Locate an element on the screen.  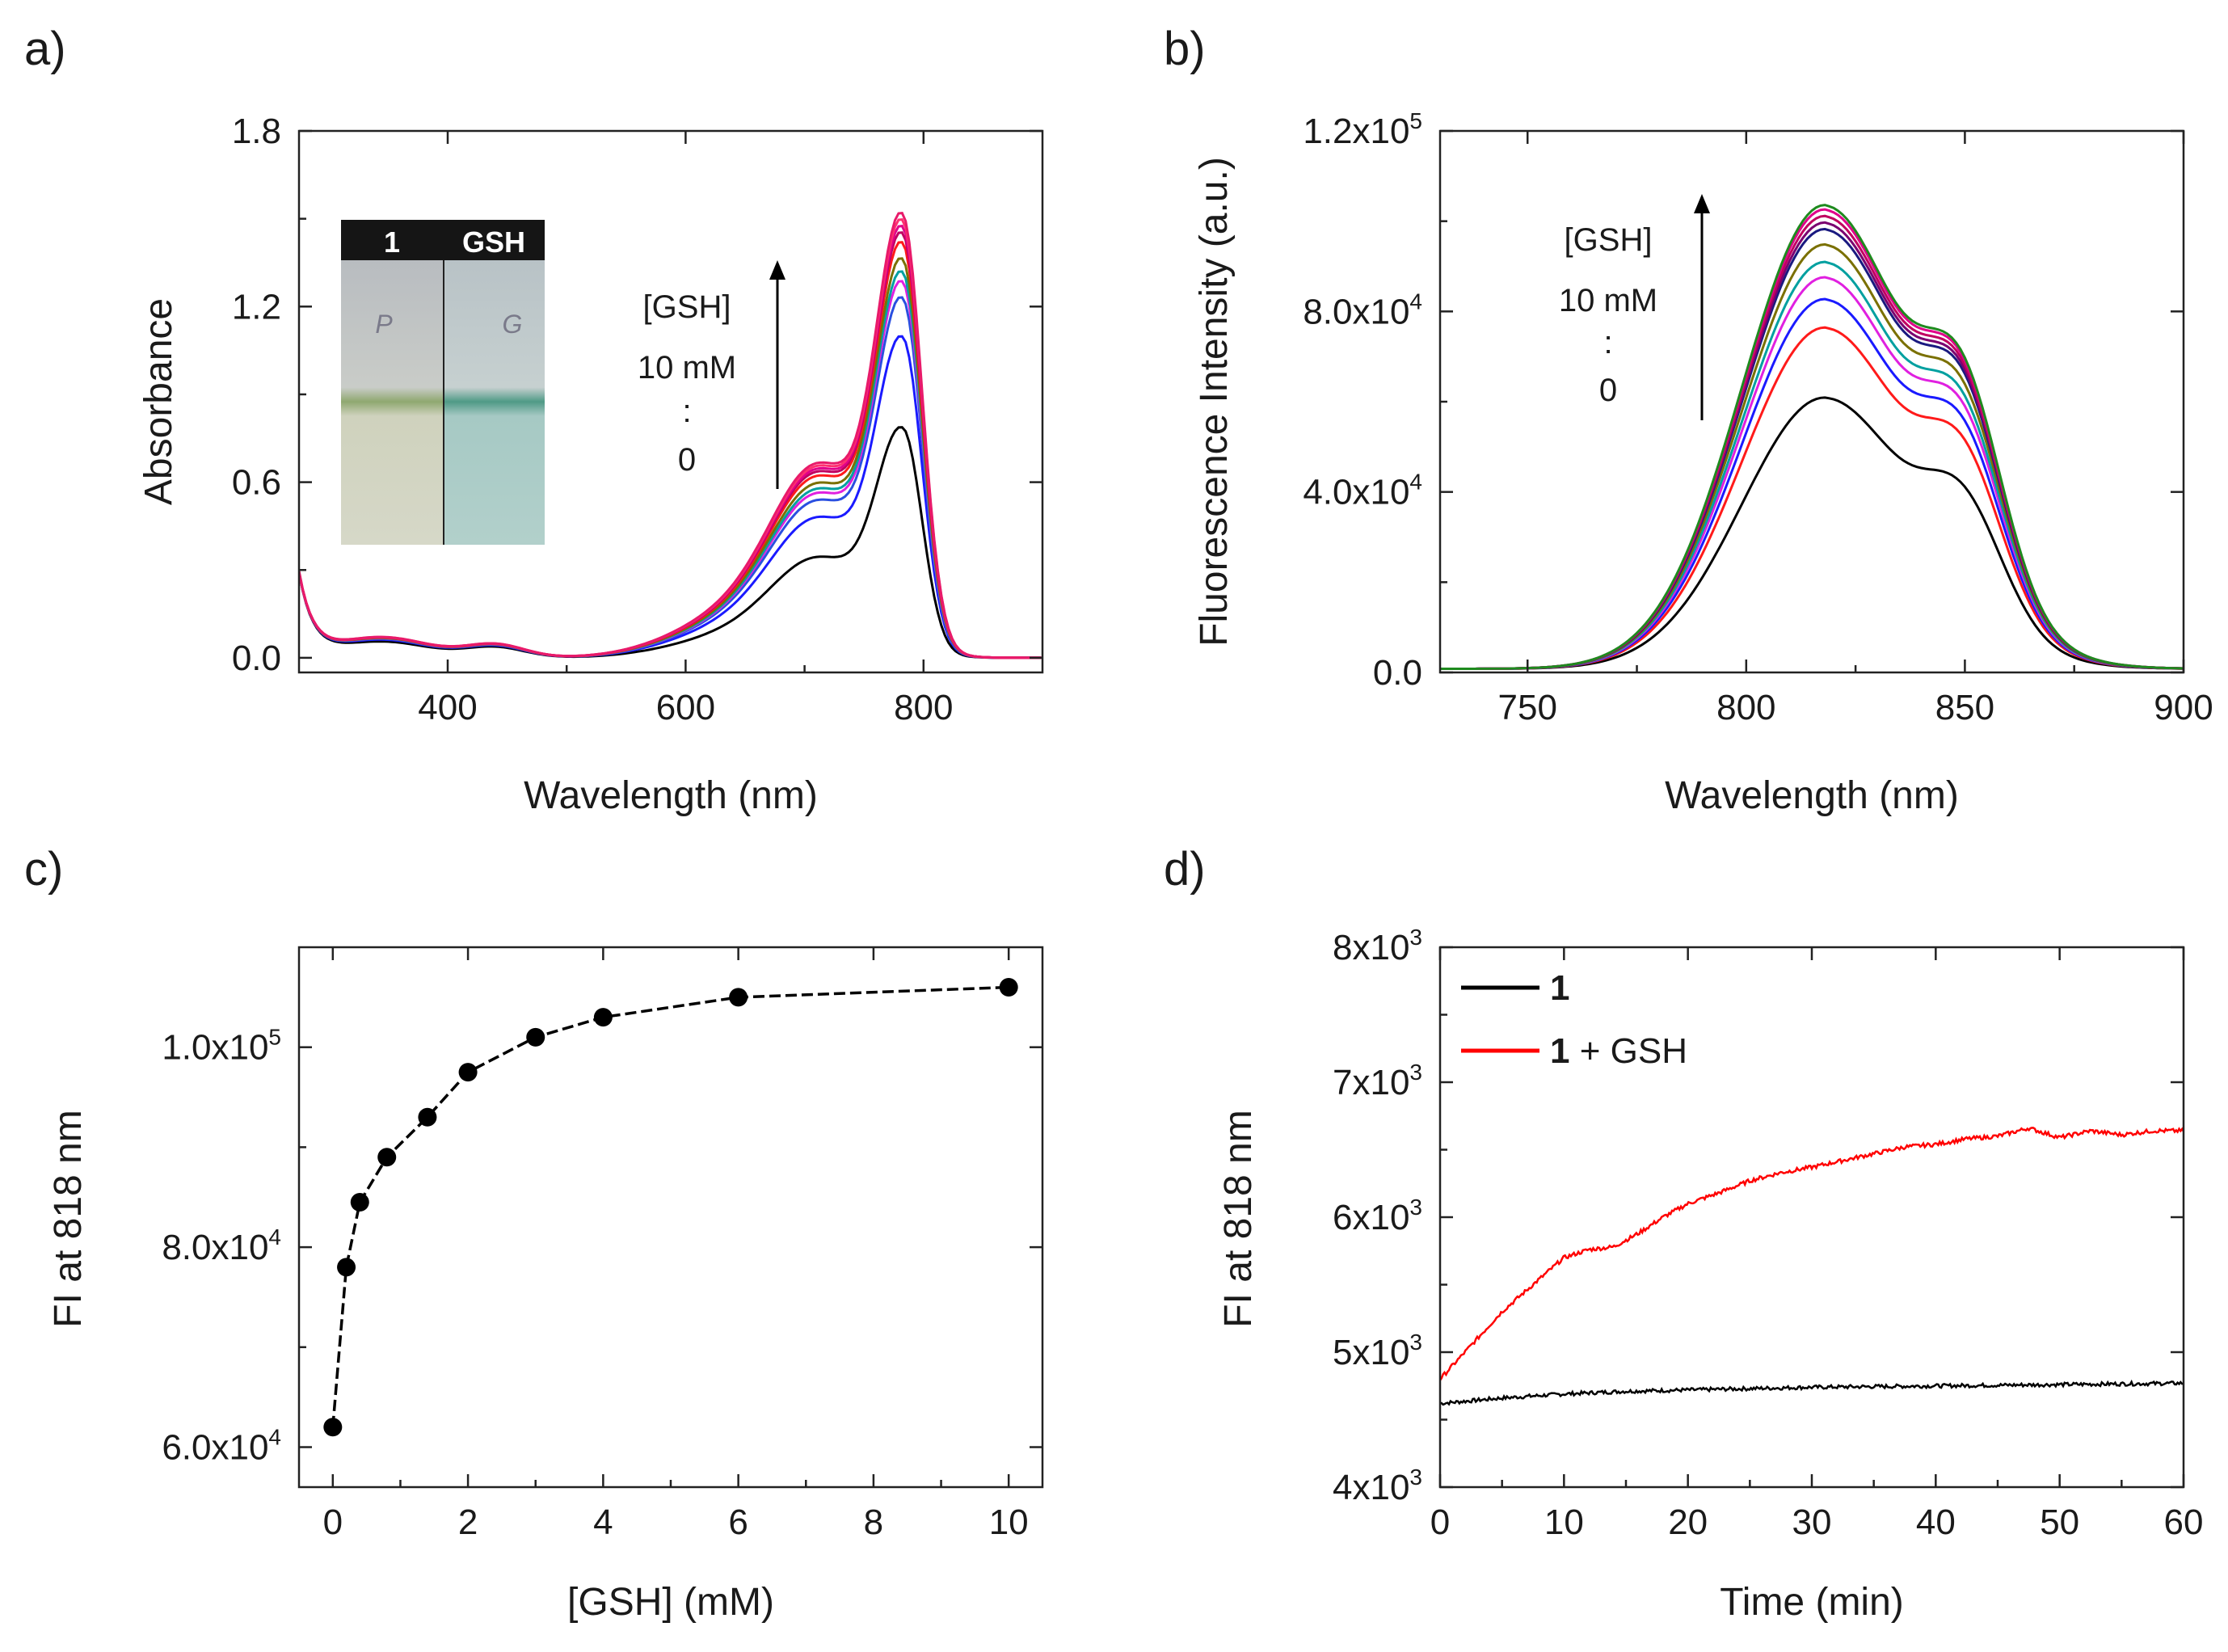
x-tick-label-6: 60 is located at coordinates (2184, 1522).